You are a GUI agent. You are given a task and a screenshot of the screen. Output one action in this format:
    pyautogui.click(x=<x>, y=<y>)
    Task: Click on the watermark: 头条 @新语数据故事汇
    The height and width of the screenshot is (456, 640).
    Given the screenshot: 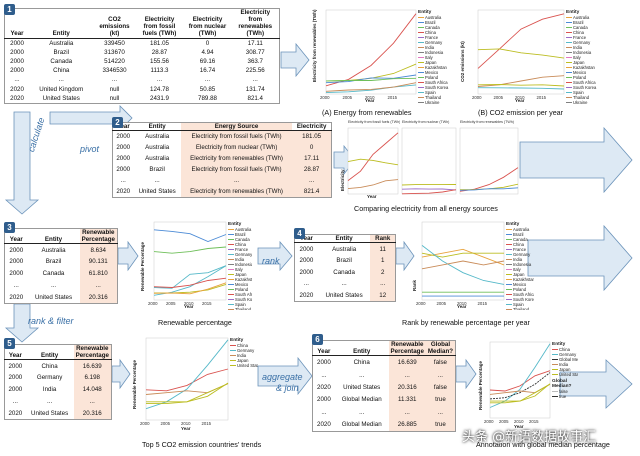 What is the action you would take?
    pyautogui.click(x=529, y=437)
    